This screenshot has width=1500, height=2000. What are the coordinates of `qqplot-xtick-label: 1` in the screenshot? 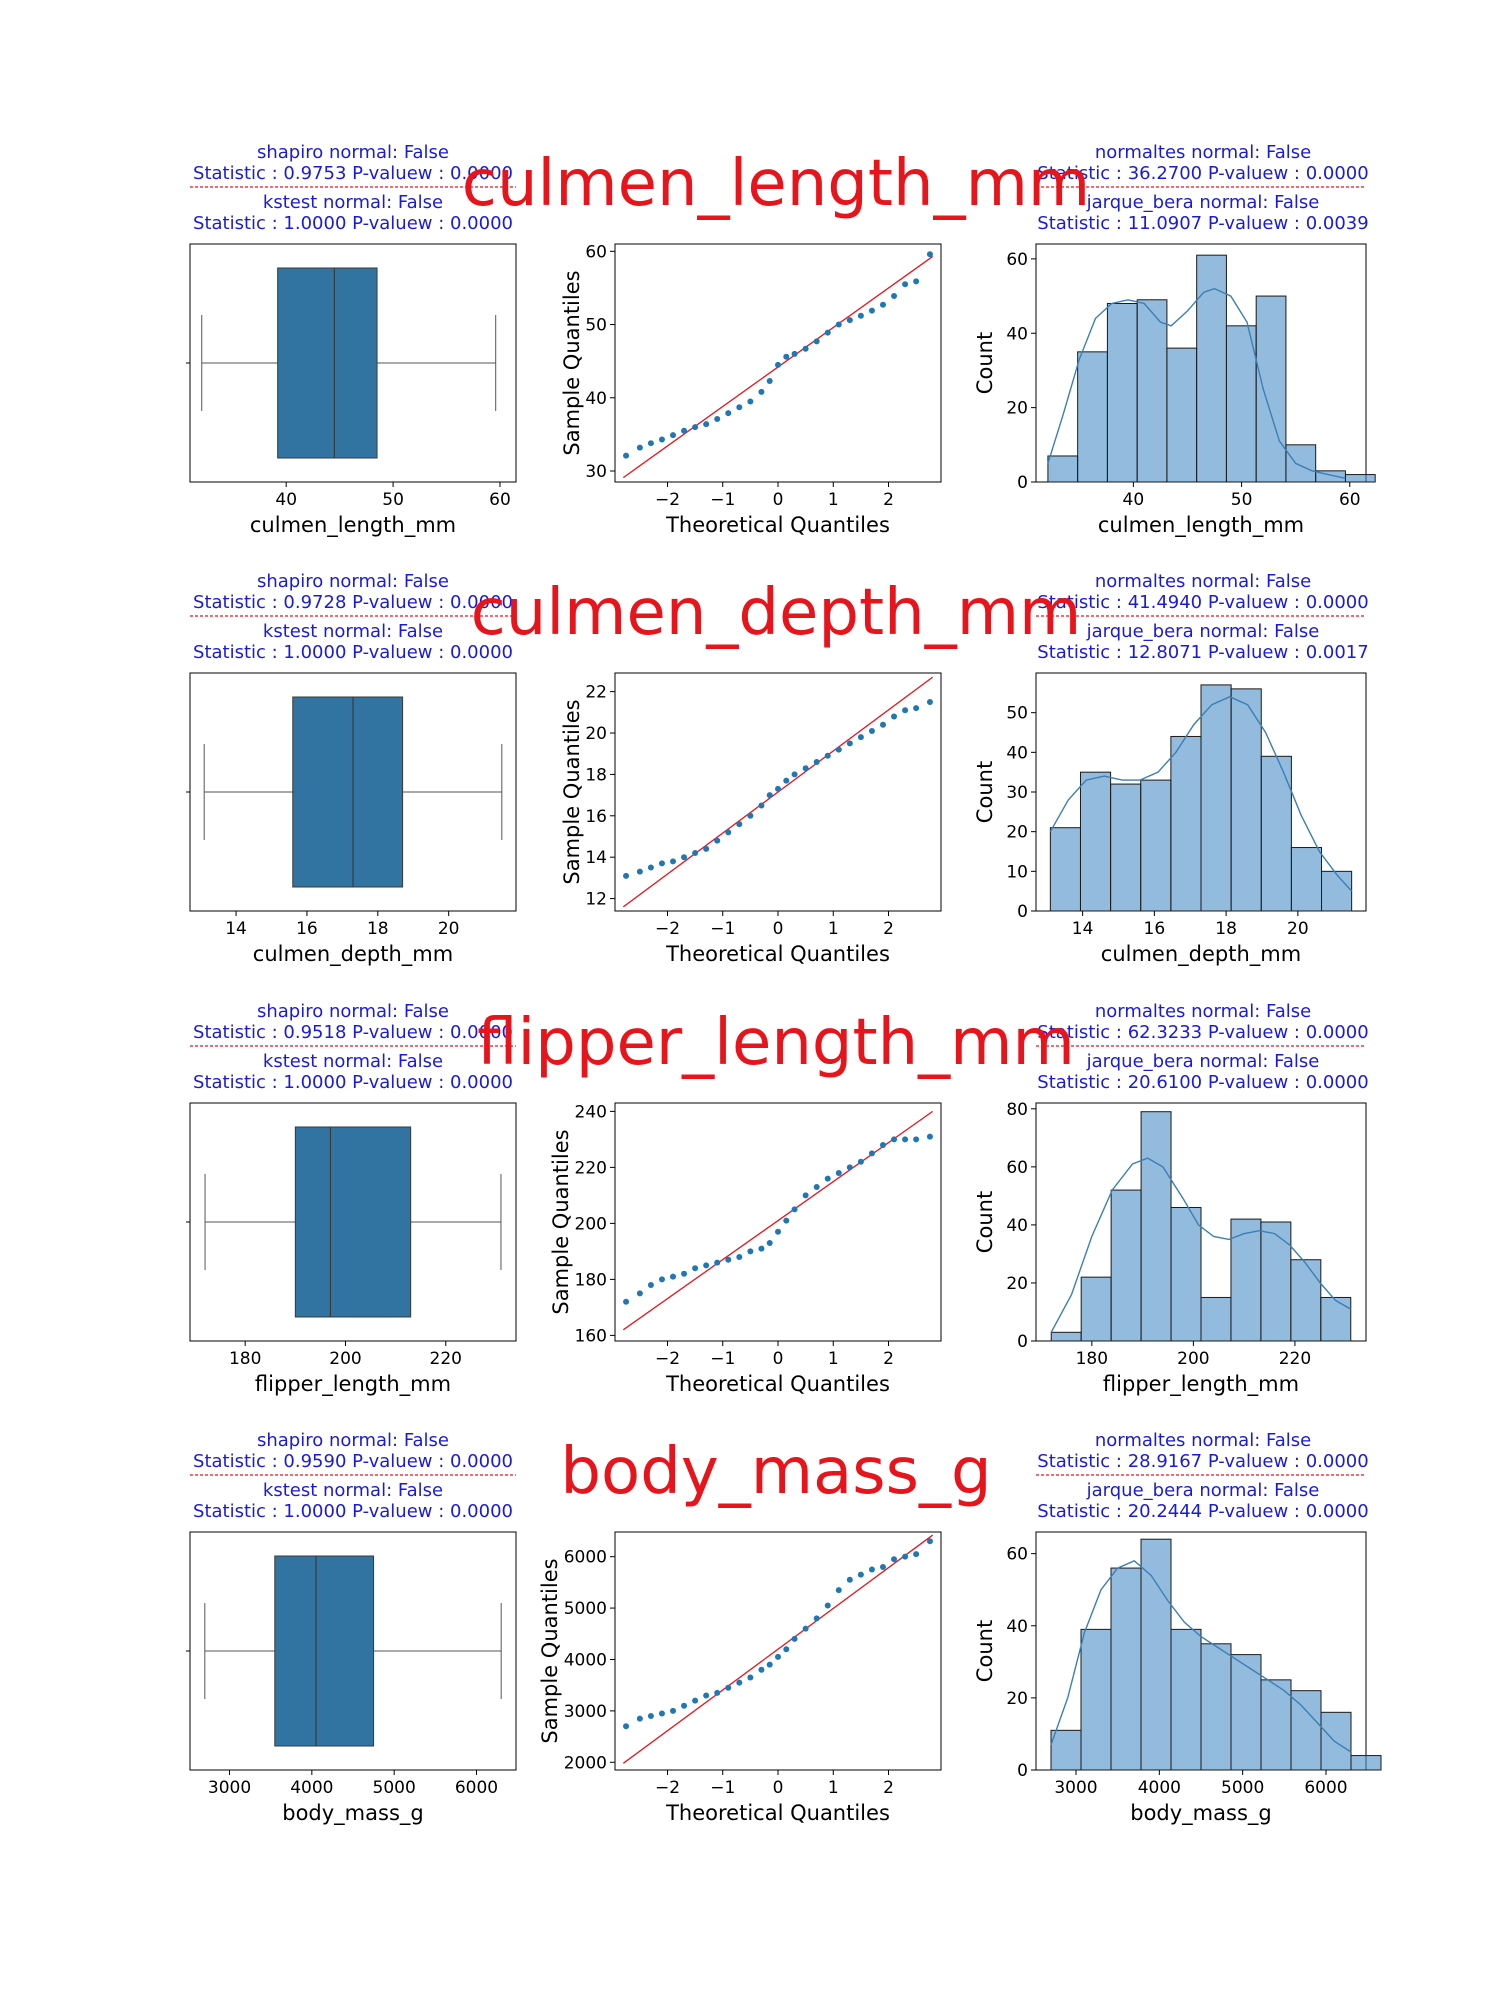 It's located at (833, 500).